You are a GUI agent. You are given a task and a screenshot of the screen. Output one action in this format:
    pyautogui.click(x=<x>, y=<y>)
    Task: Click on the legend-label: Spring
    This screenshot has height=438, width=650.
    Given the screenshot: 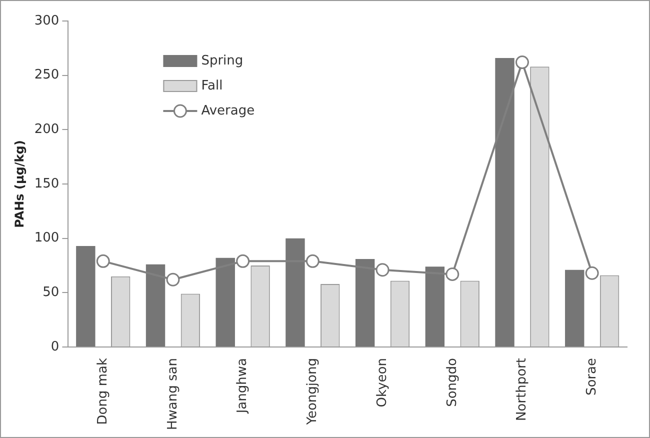 What is the action you would take?
    pyautogui.click(x=222, y=60)
    